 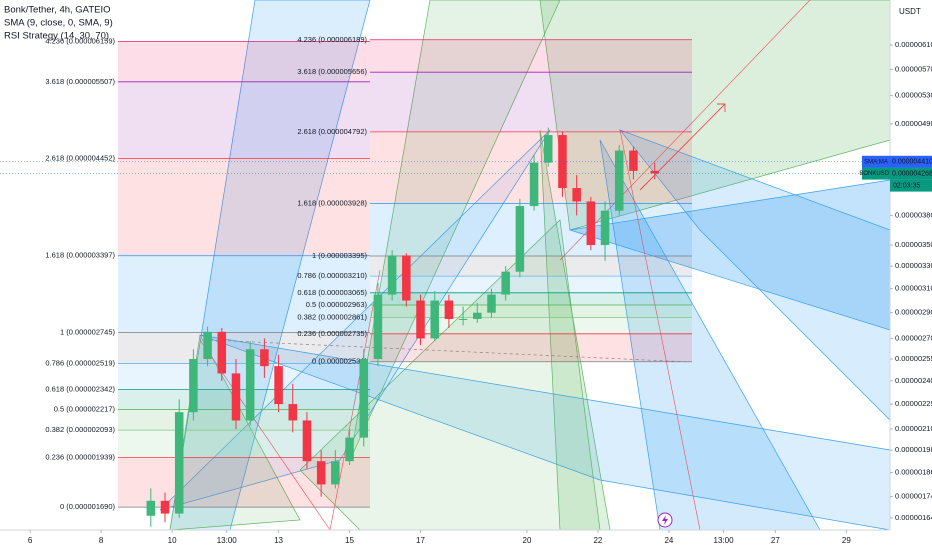 What do you see at coordinates (913, 288) in the screenshot?
I see `y-tick-label: 0.000003100` at bounding box center [913, 288].